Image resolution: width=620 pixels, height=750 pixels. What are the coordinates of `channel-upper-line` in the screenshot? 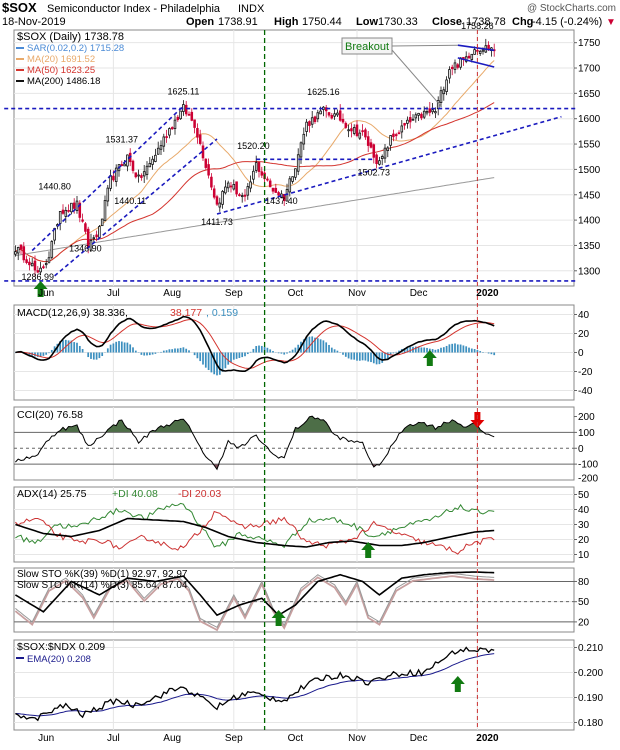 It's located at (107, 178).